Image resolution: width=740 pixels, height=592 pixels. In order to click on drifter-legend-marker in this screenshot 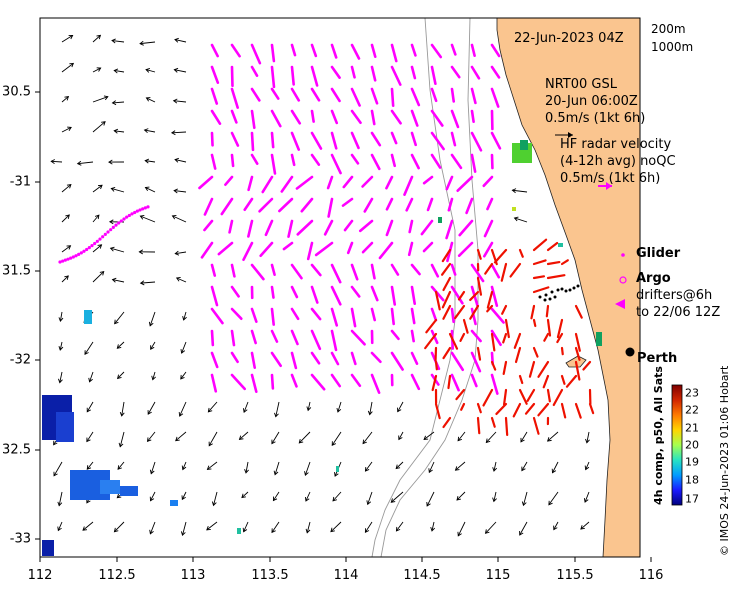, I will do `click(620, 304)`.